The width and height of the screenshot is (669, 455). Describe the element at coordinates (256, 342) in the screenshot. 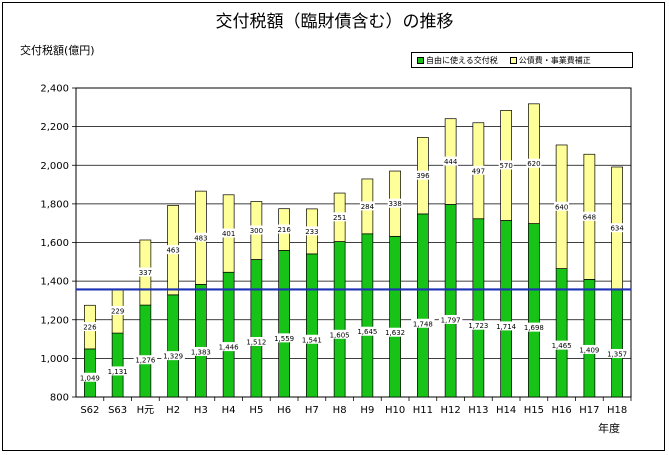

I see `data-label-free: 1,512` at that location.